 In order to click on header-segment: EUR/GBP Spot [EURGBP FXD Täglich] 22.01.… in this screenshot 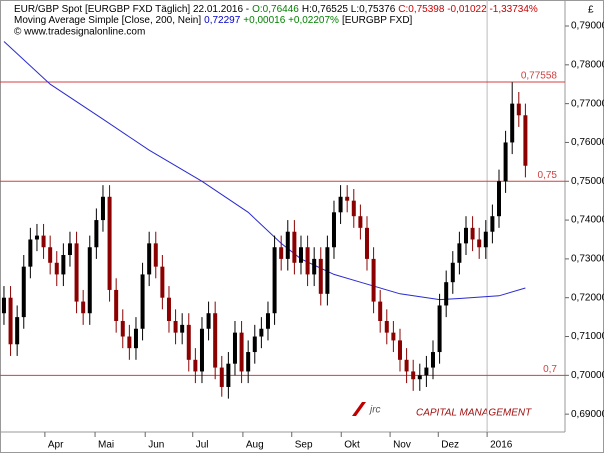, I will do `click(131, 9)`.